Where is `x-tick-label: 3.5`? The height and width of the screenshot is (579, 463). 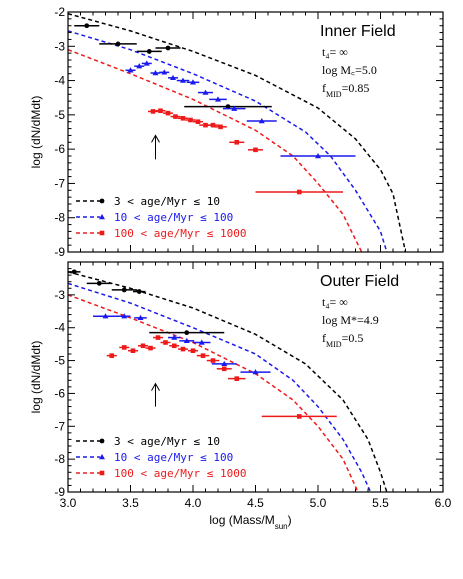
x-tick-label: 3.5 is located at coordinates (130, 503).